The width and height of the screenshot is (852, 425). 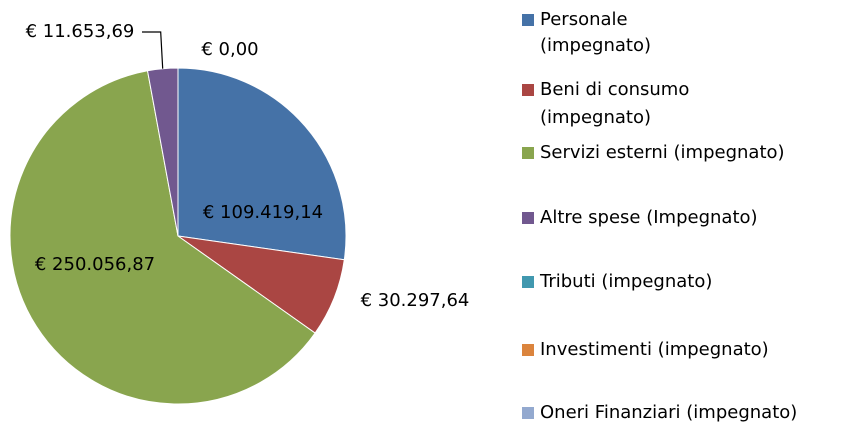 I want to click on legend-label: Servizi esterni (impegnato), so click(x=662, y=152).